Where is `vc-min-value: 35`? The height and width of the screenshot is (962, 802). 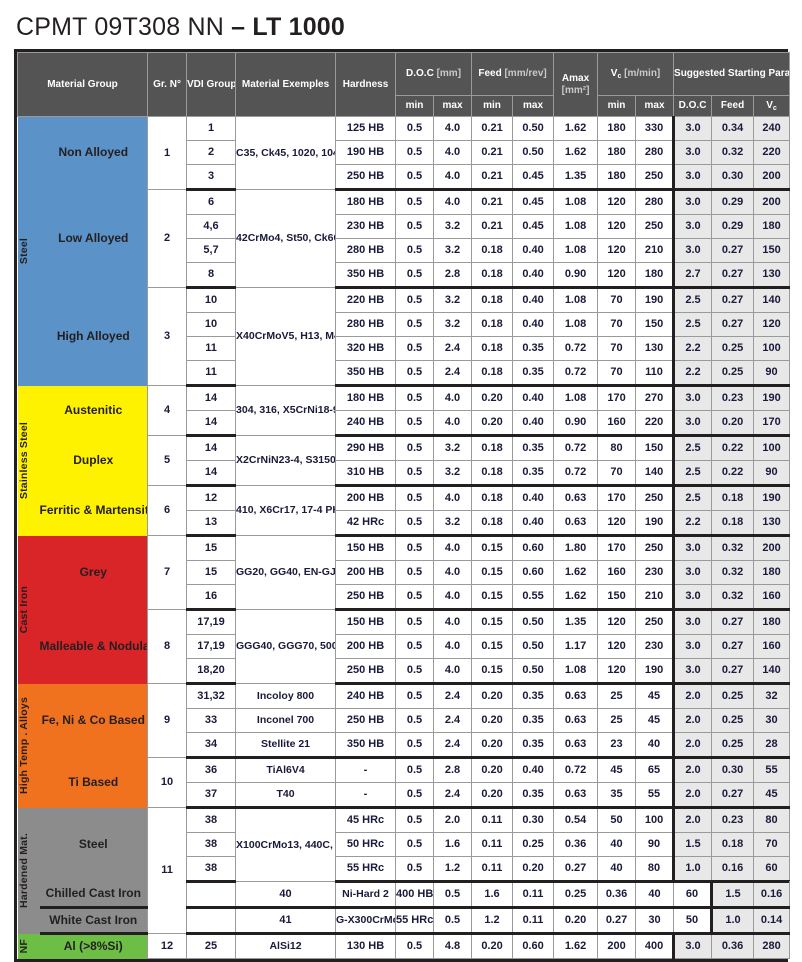 vc-min-value: 35 is located at coordinates (617, 795).